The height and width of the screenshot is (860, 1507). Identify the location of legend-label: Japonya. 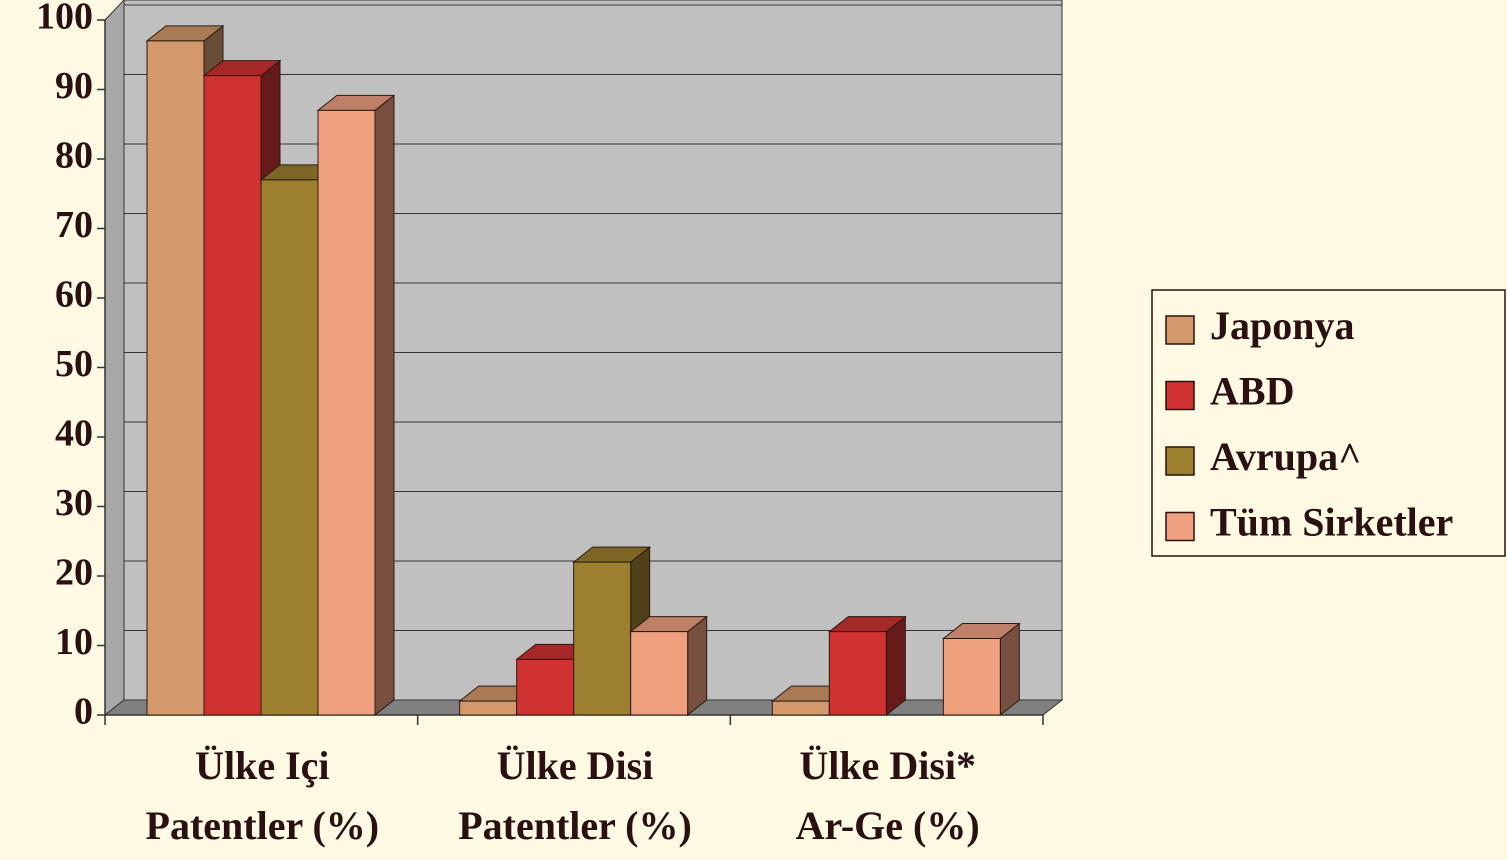
(1282, 325).